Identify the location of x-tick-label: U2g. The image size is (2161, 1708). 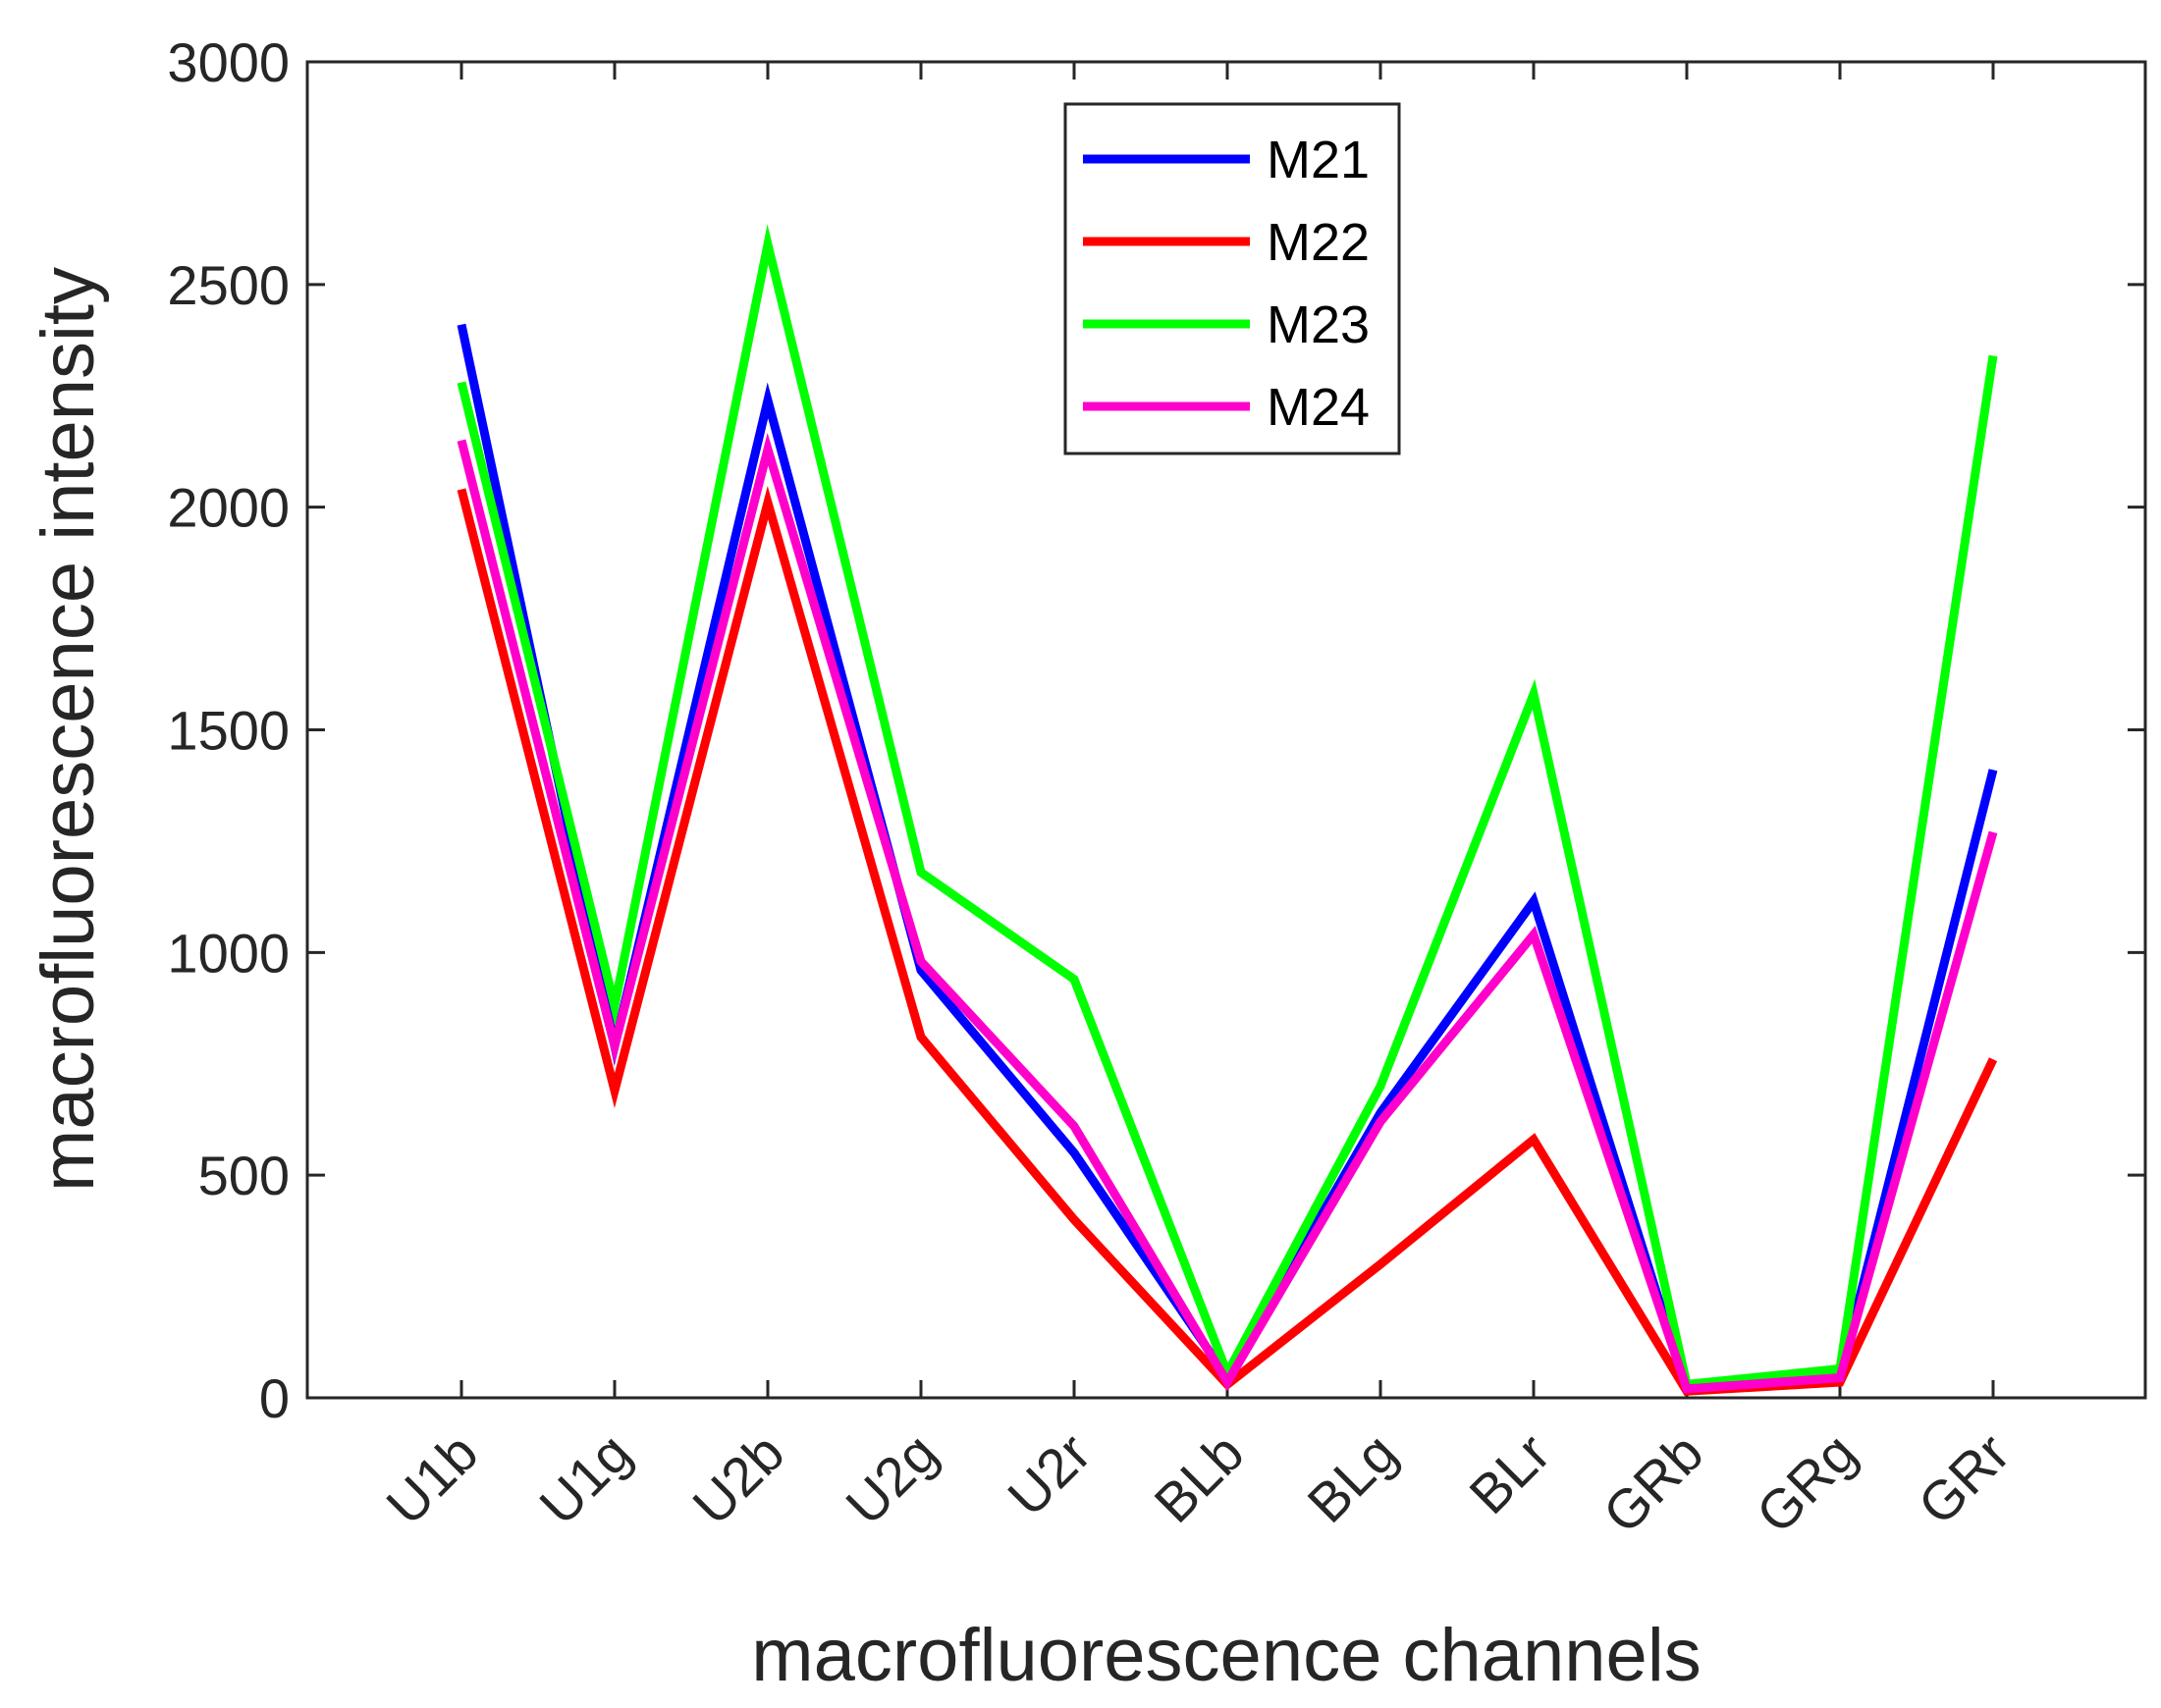
(891, 1478).